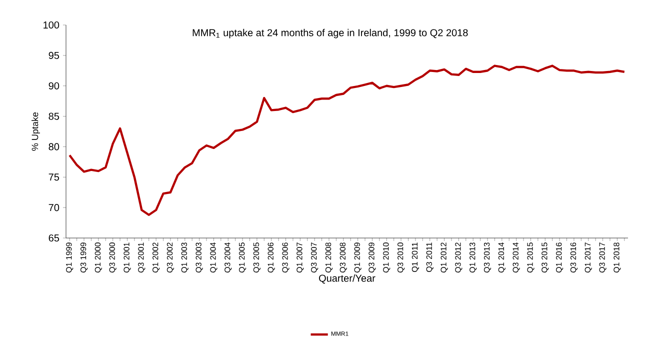 This screenshot has width=666, height=343. Describe the element at coordinates (256, 257) in the screenshot. I see `x-tick-label: Q3 2005` at that location.